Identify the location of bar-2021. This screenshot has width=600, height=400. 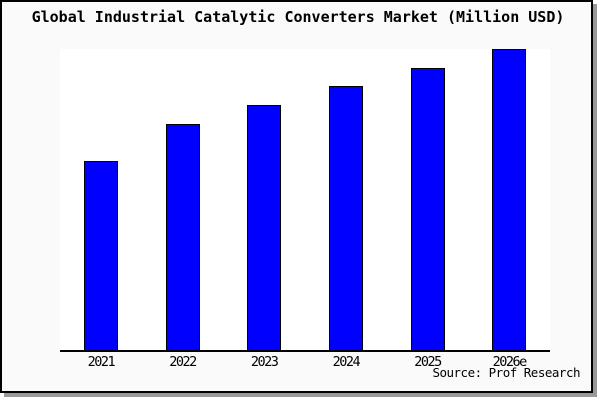
(101, 255).